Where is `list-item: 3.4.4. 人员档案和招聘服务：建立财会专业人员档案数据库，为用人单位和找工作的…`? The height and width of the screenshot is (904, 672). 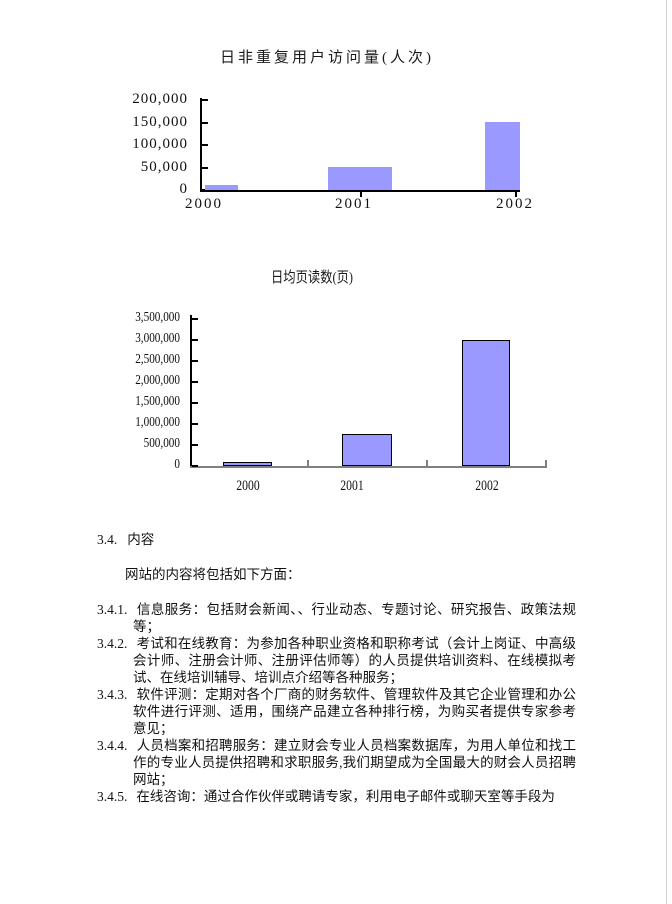 list-item: 3.4.4. 人员档案和招聘服务：建立财会专业人员档案数据库，为用人单位和找工作的… is located at coordinates (336, 762).